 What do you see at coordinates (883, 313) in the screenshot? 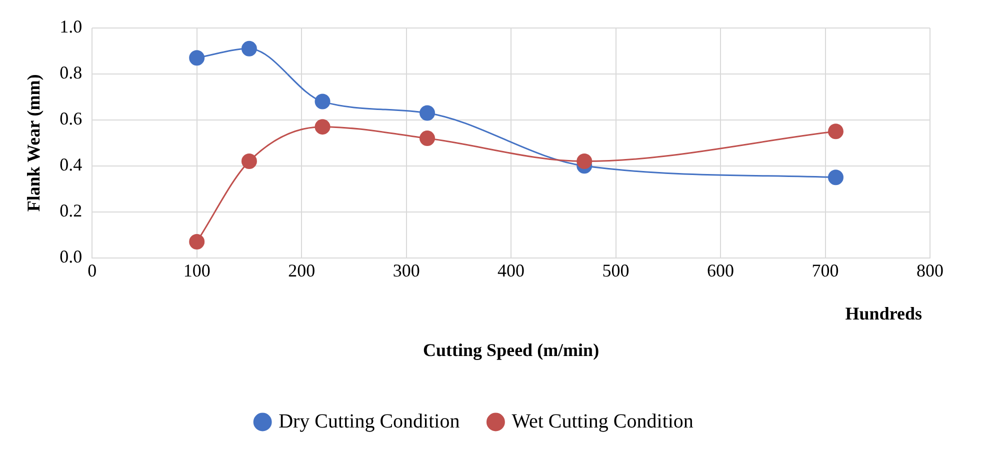
I see `text: Hundreds` at bounding box center [883, 313].